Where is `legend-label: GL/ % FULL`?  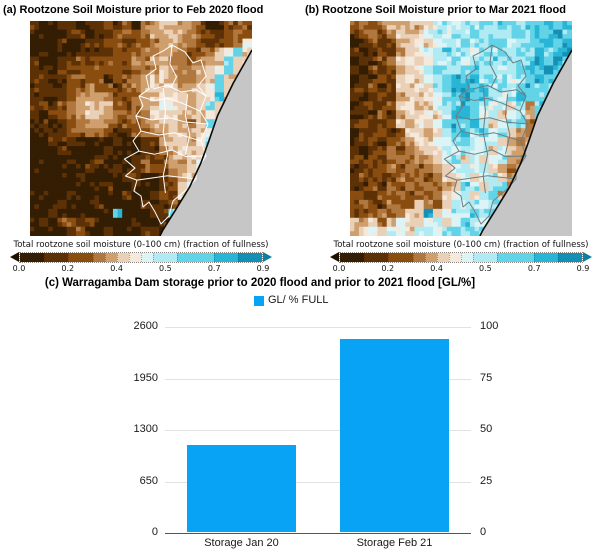
legend-label: GL/ % FULL is located at coordinates (298, 300).